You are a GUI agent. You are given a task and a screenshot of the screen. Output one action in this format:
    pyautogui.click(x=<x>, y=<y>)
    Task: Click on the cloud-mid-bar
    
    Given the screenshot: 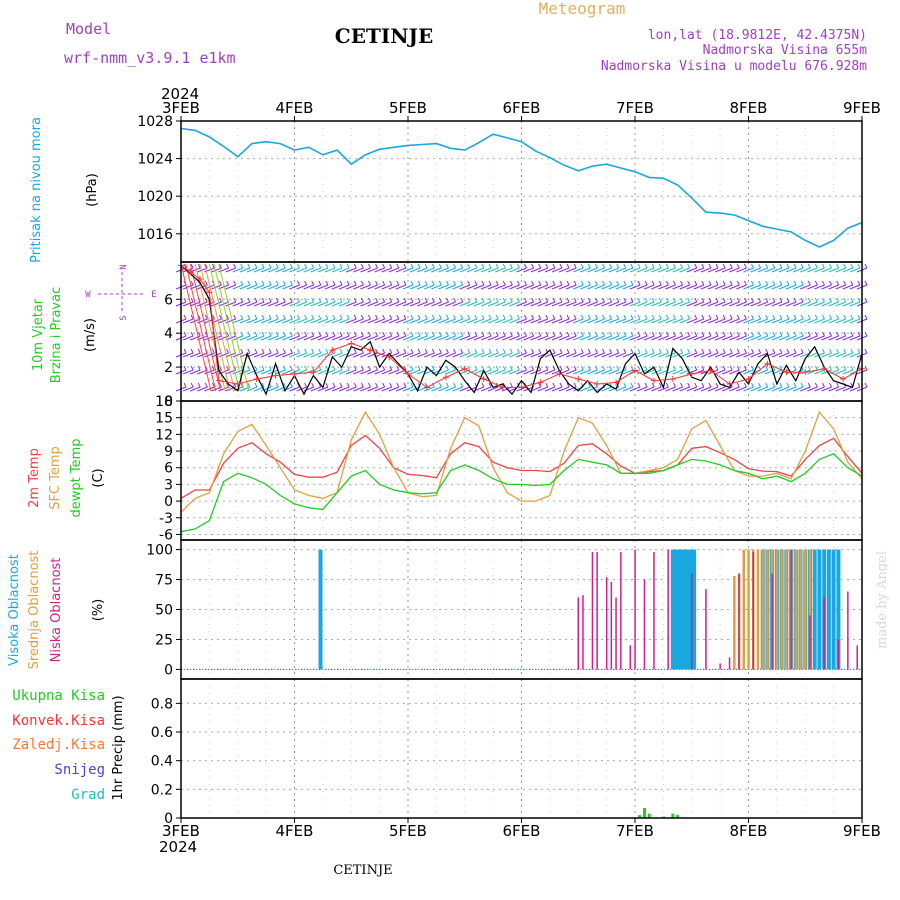 What is the action you would take?
    pyautogui.click(x=800, y=609)
    